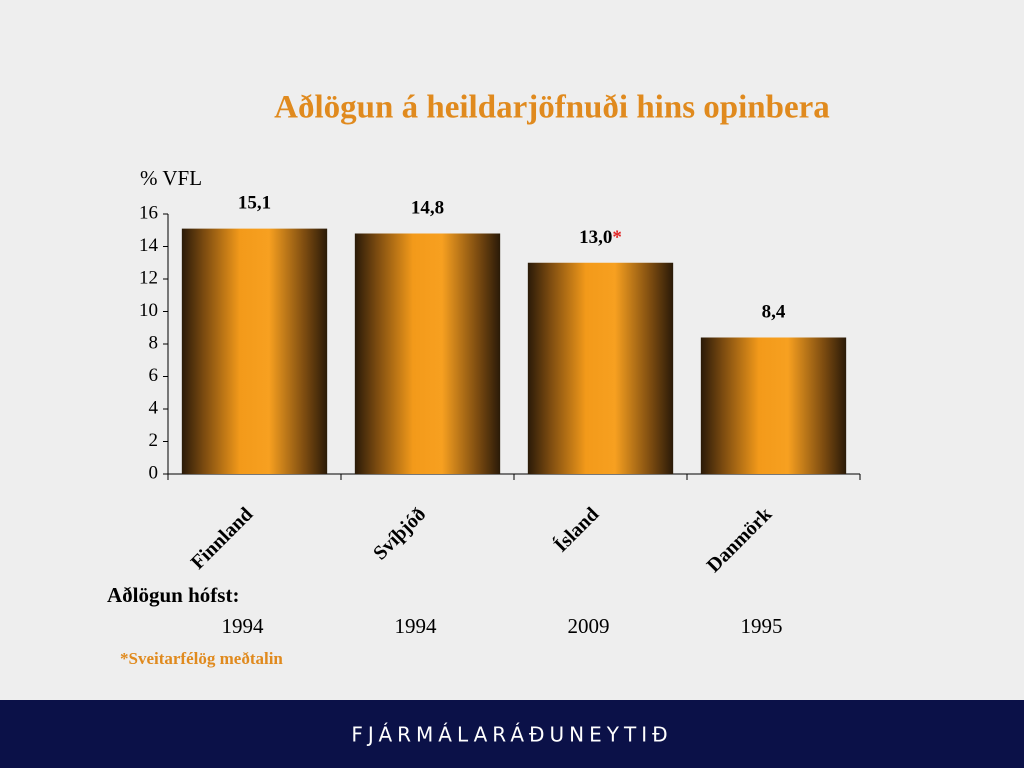  What do you see at coordinates (173, 595) in the screenshot?
I see `start-label: Aðlögun hófst:` at bounding box center [173, 595].